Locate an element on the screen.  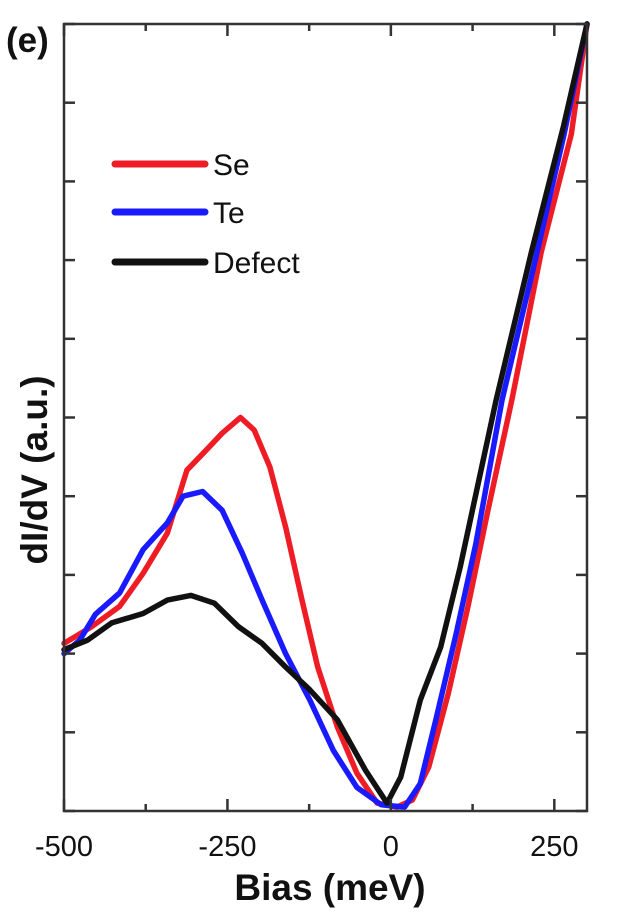
x-tick-labels: -500 -250 0 250 is located at coordinates (307, 847).